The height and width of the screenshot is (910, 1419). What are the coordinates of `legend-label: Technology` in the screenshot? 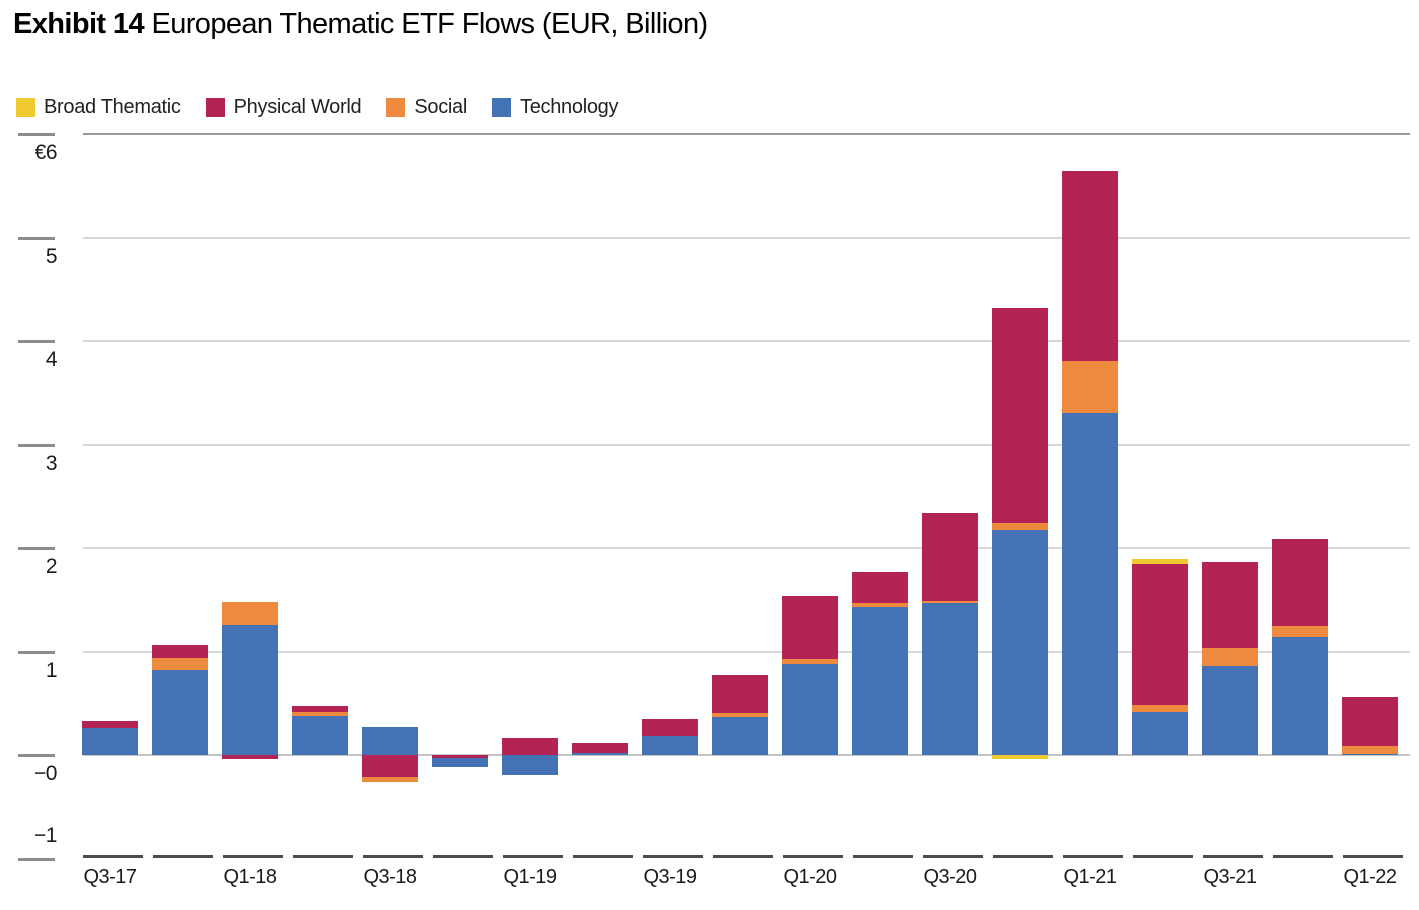 It's located at (569, 107).